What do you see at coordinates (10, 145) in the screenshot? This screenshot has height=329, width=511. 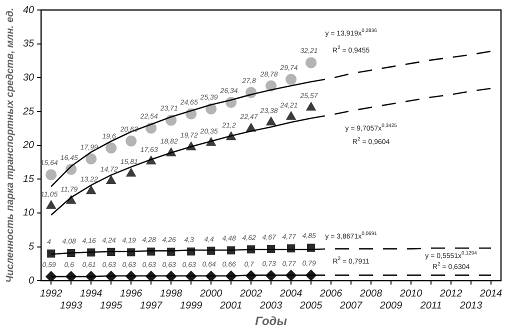 I see `y-axis-title: Численность парка транспортных средств, млн. ед.` at bounding box center [10, 145].